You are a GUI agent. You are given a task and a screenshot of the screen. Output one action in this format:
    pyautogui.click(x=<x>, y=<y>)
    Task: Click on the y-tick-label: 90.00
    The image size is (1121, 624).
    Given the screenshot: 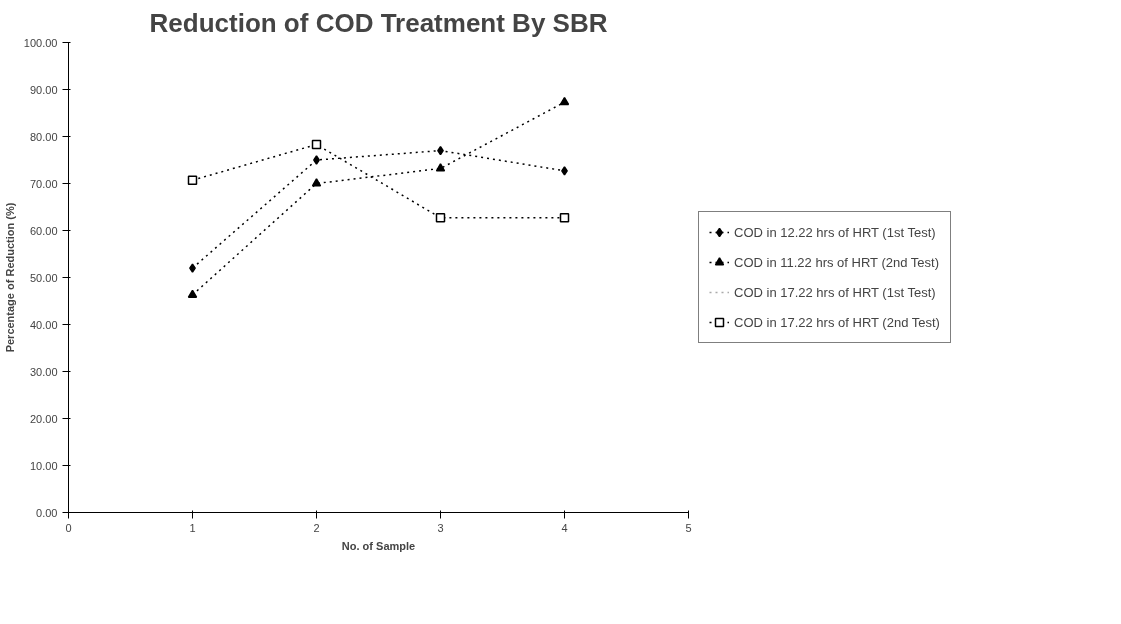 What is the action you would take?
    pyautogui.click(x=43, y=89)
    